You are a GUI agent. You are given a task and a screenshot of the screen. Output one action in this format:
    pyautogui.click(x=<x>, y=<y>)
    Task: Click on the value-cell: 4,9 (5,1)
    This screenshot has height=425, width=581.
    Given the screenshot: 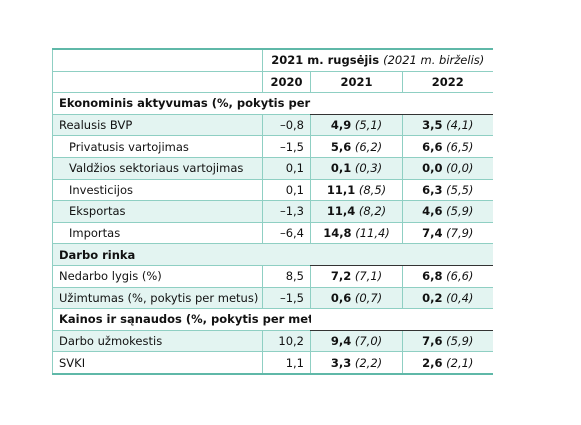 What is the action you would take?
    pyautogui.click(x=356, y=124)
    